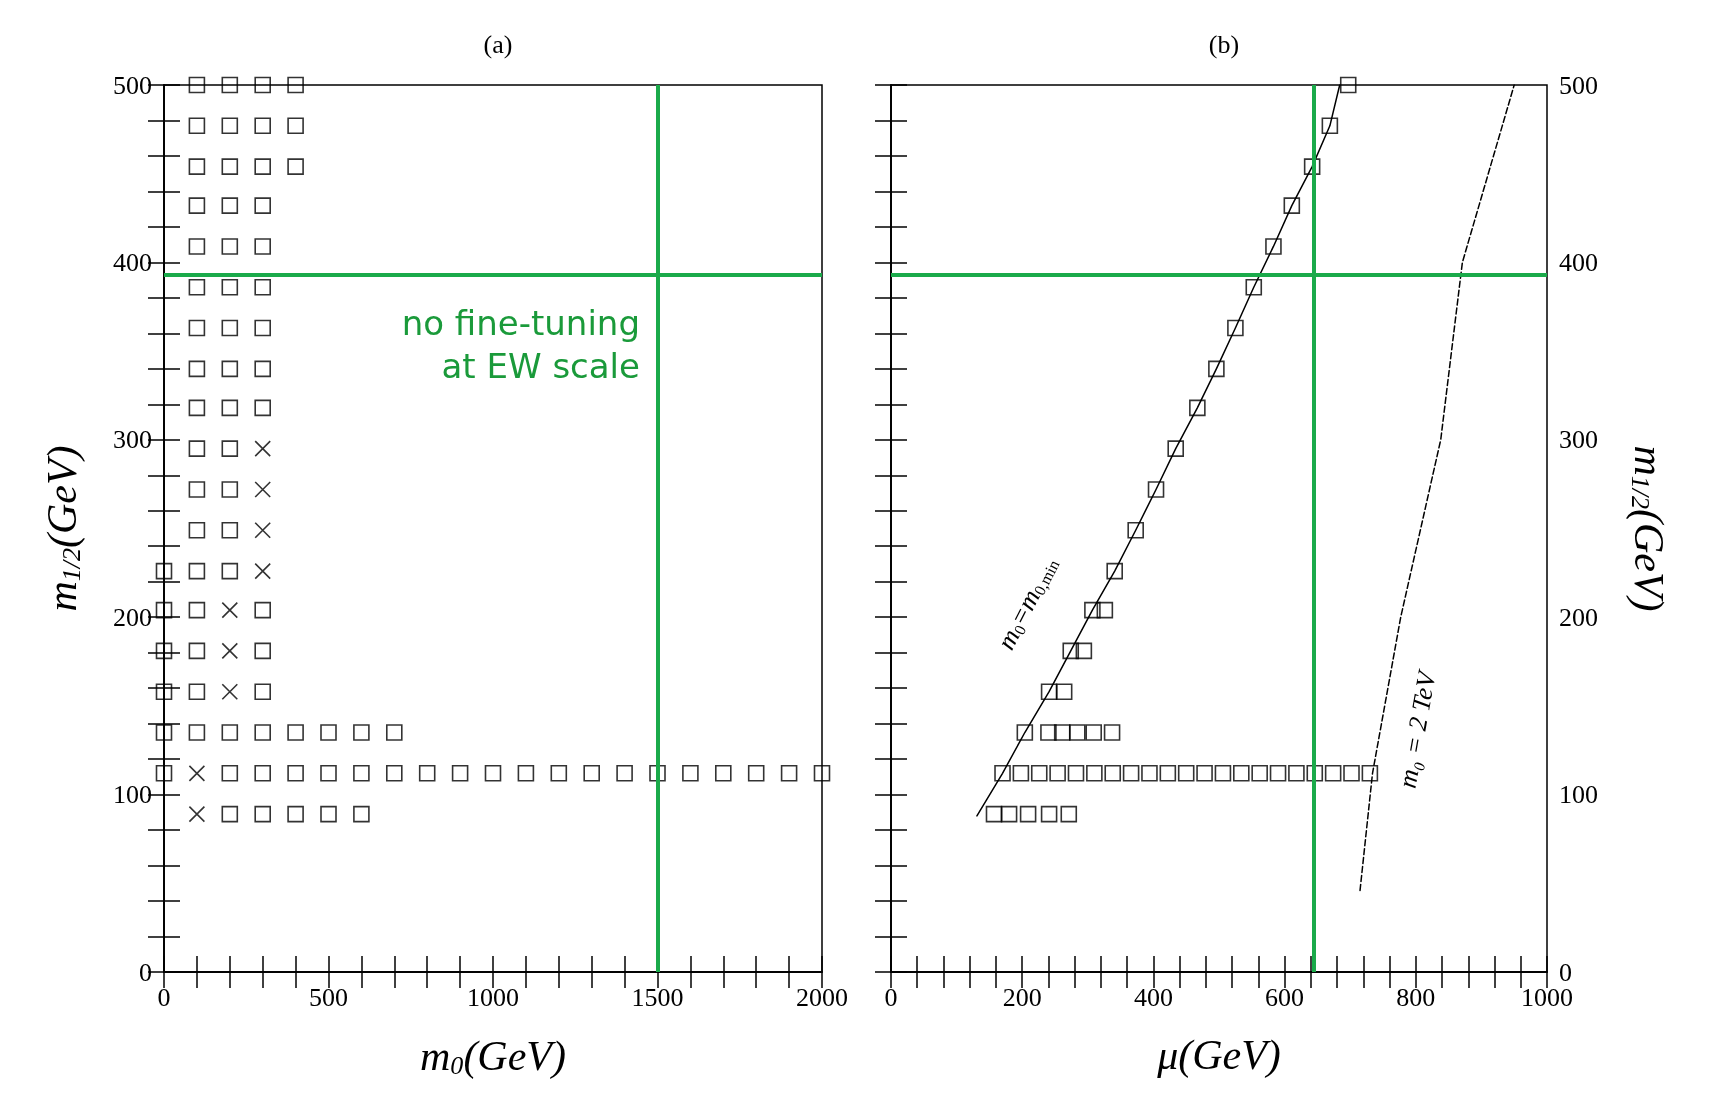 The width and height of the screenshot is (1713, 1095). Describe the element at coordinates (132, 262) in the screenshot. I see `y-tick-label: 400` at that location.